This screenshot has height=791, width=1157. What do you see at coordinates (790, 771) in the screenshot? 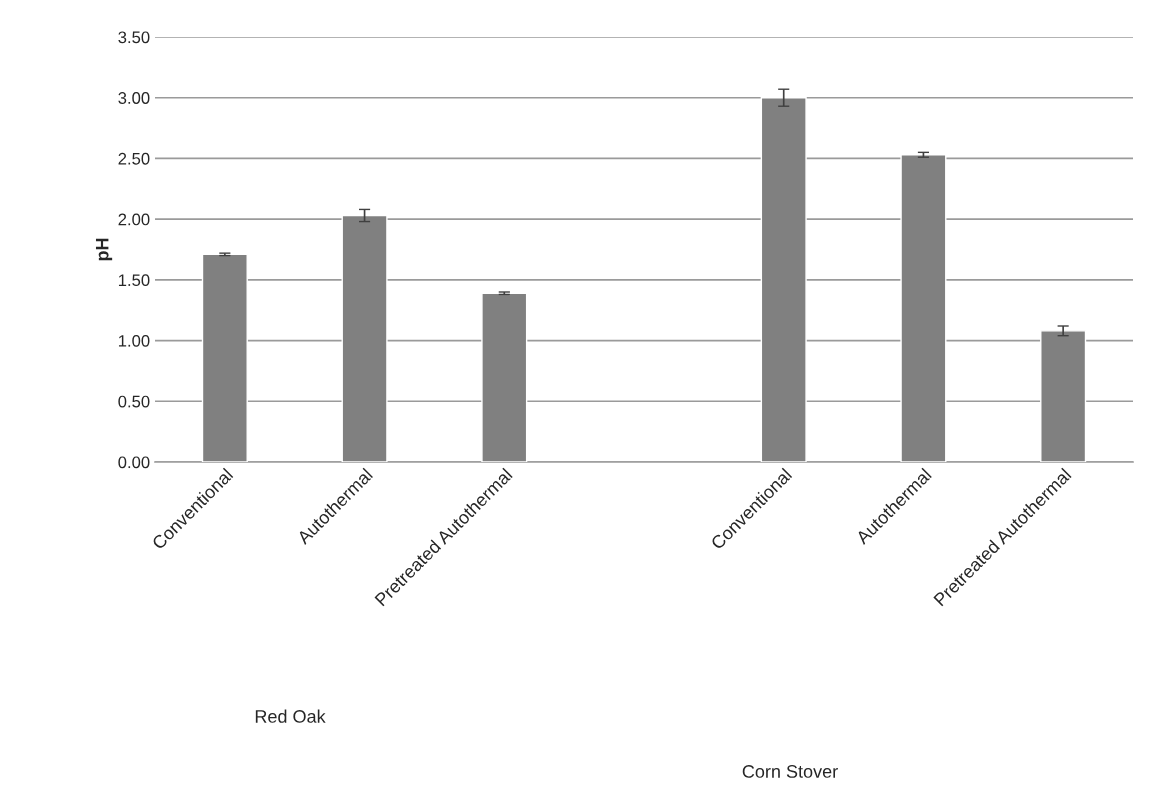
I see `text: Corn Stover` at bounding box center [790, 771].